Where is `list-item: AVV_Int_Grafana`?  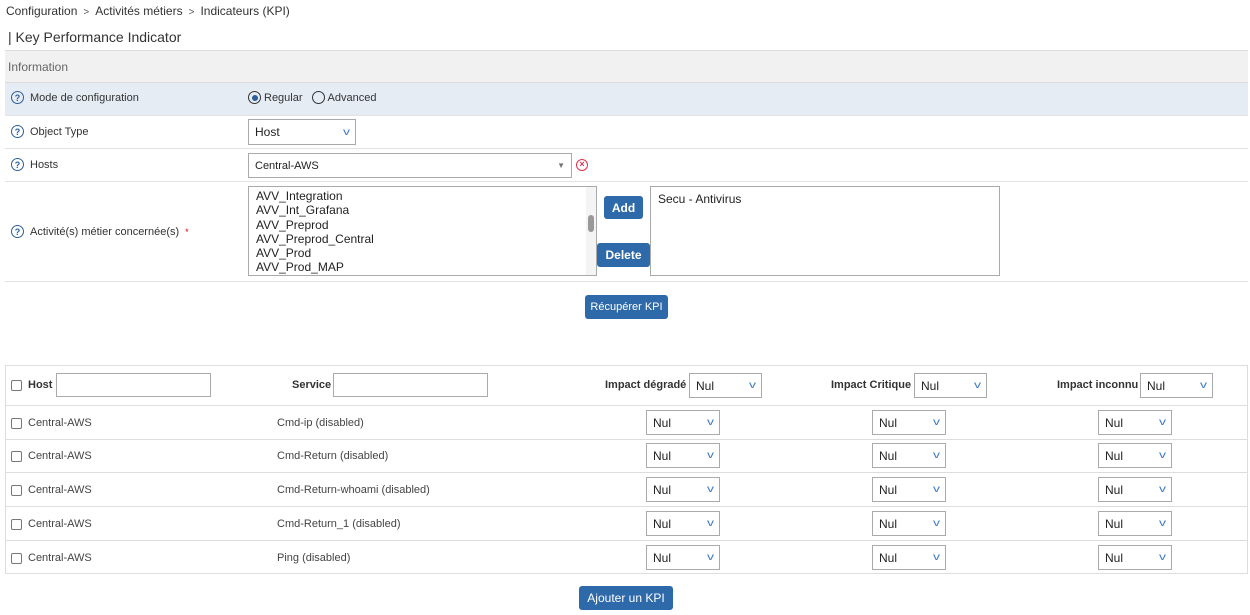 list-item: AVV_Int_Grafana is located at coordinates (303, 210).